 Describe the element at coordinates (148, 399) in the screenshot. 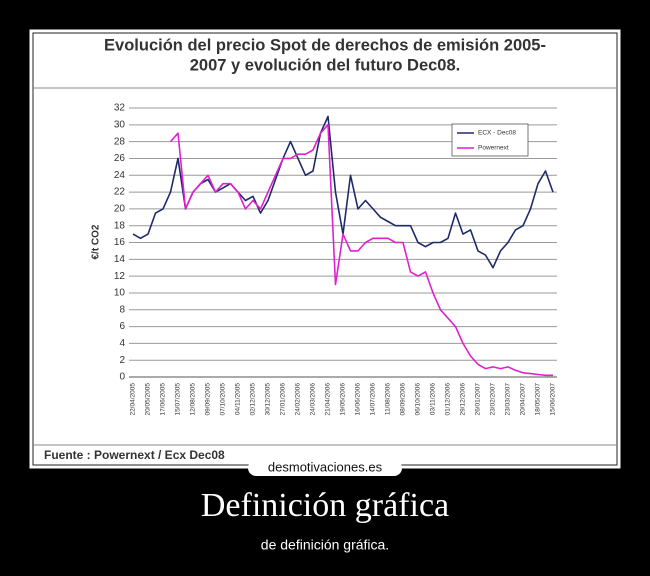

I see `x-tick-label: 20/05/2005` at that location.